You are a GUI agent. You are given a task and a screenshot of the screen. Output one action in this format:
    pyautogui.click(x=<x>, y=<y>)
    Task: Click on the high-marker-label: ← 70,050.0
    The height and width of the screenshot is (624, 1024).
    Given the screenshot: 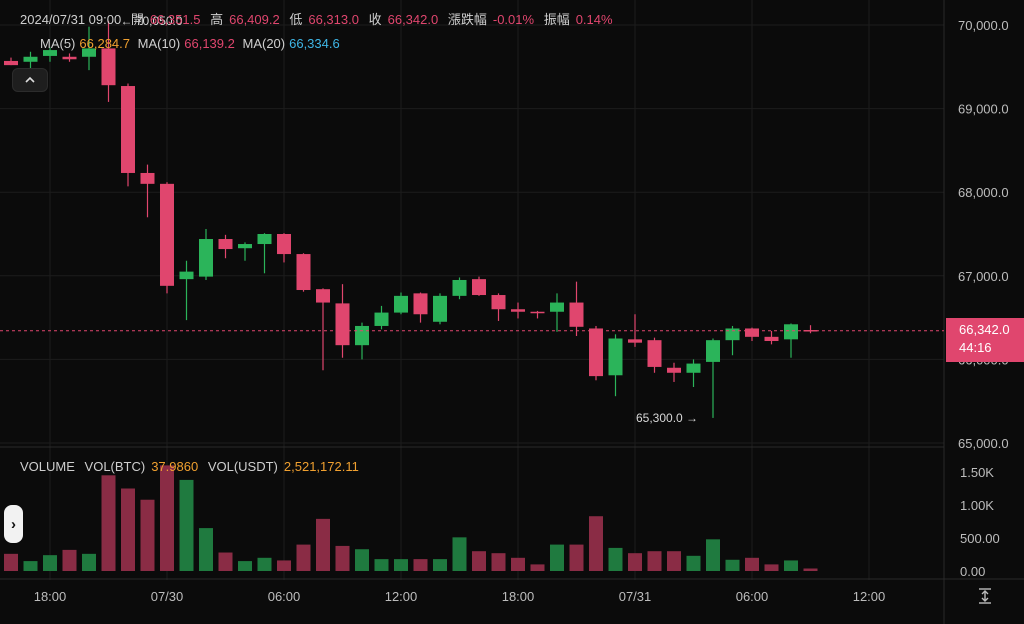 What is the action you would take?
    pyautogui.click(x=152, y=21)
    